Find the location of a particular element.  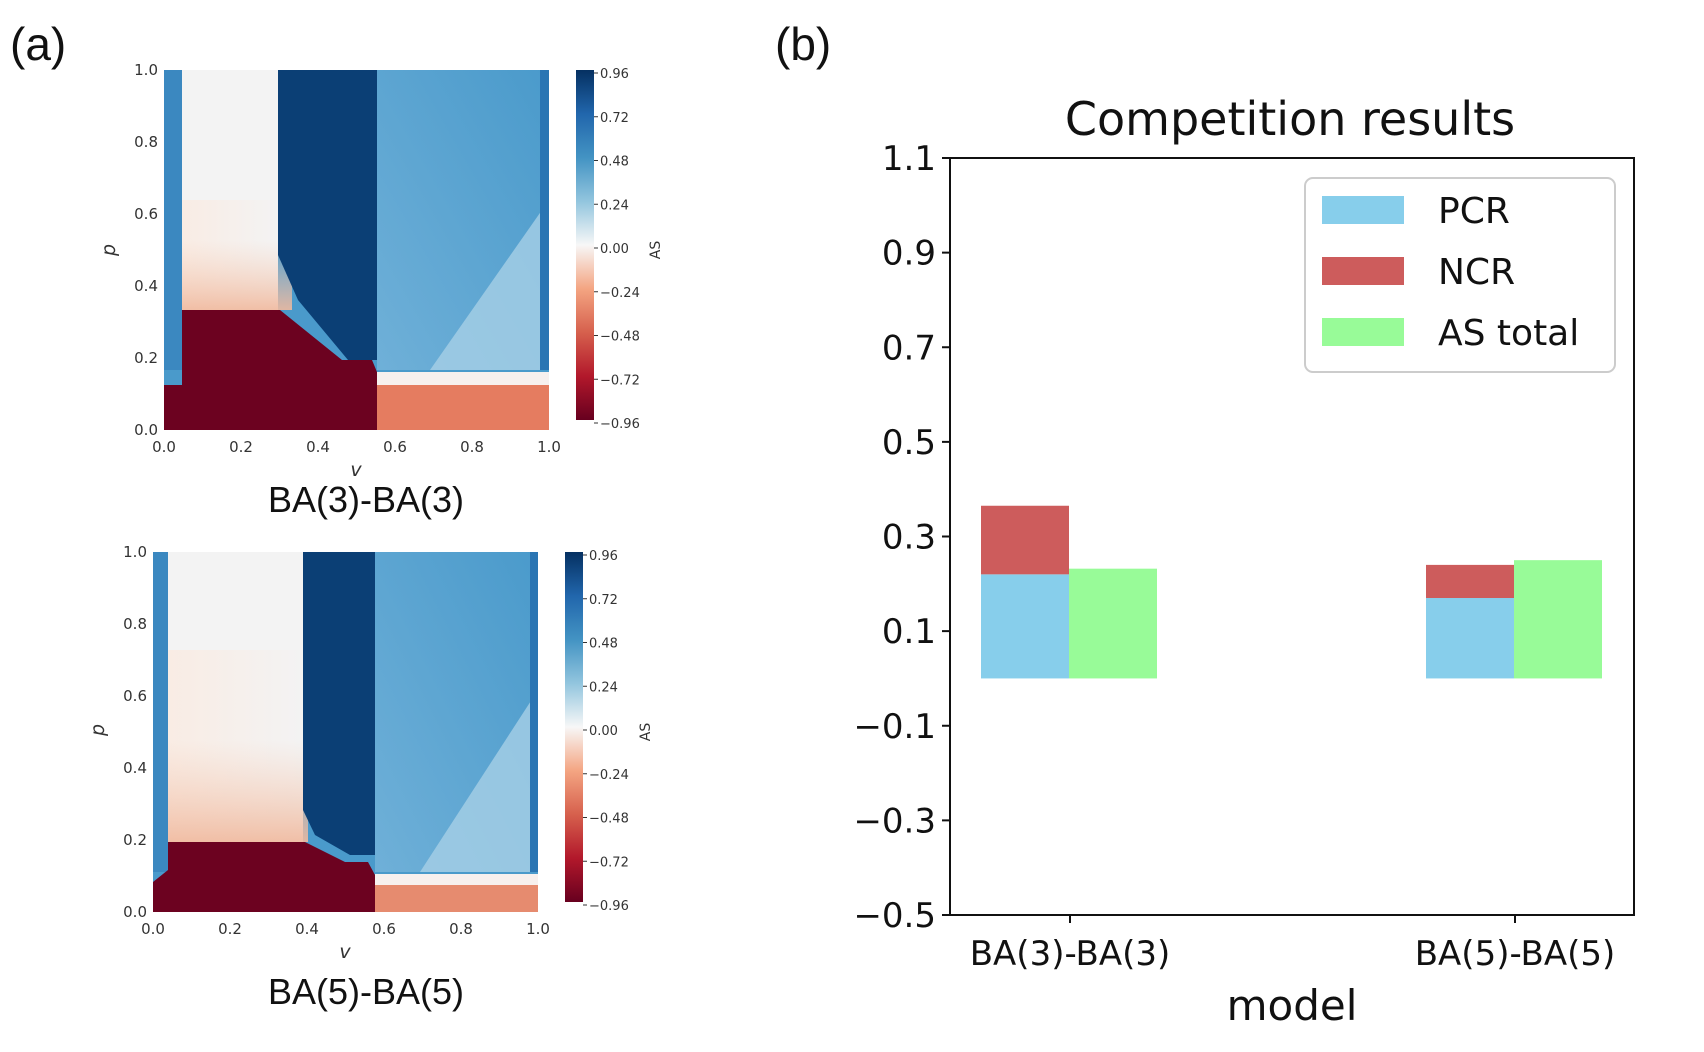

panel-label-b: (b) is located at coordinates (803, 44).